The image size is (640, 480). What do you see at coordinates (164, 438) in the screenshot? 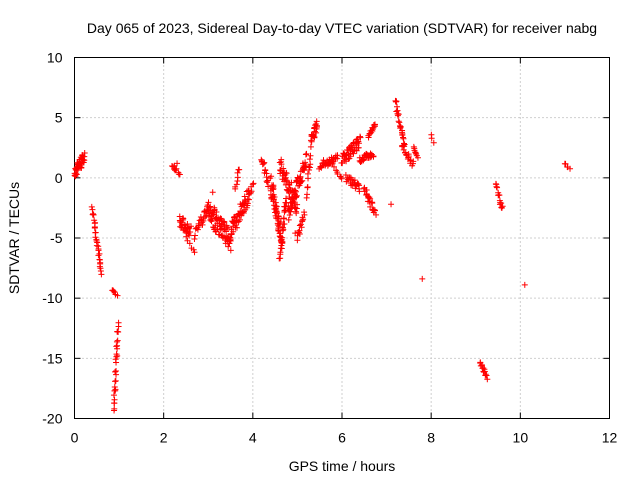
I see `x-tick-label: 2` at bounding box center [164, 438].